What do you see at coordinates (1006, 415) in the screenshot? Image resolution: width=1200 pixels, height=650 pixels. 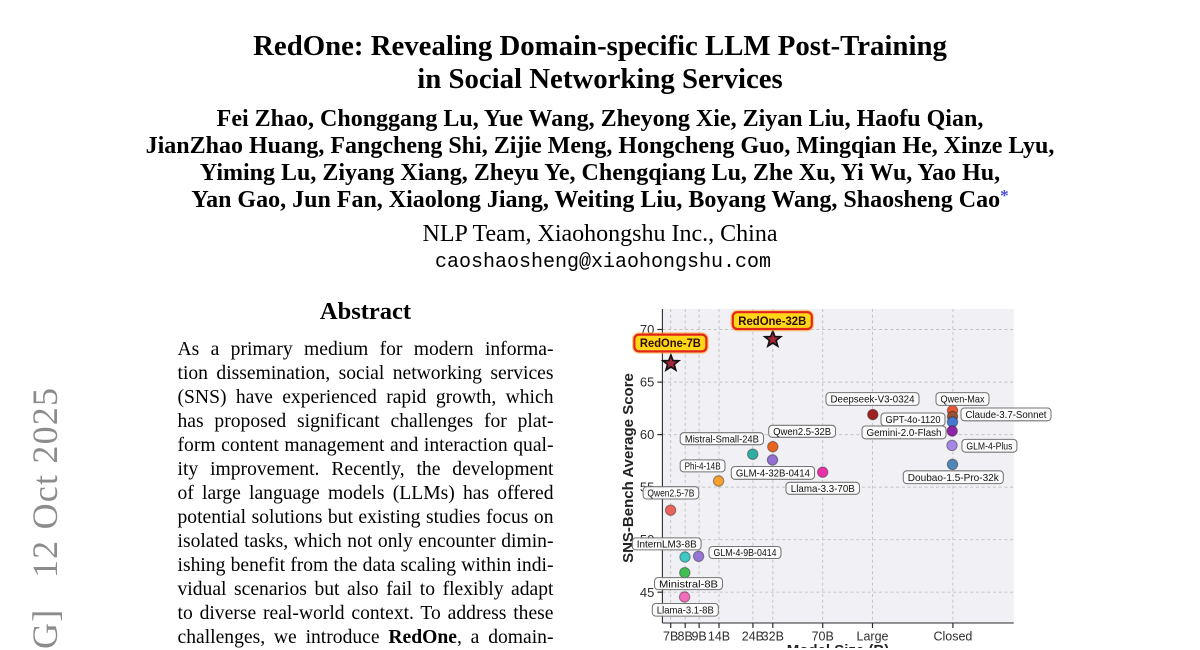 I see `svg-text: Claude-3.7-Sonnet` at bounding box center [1006, 415].